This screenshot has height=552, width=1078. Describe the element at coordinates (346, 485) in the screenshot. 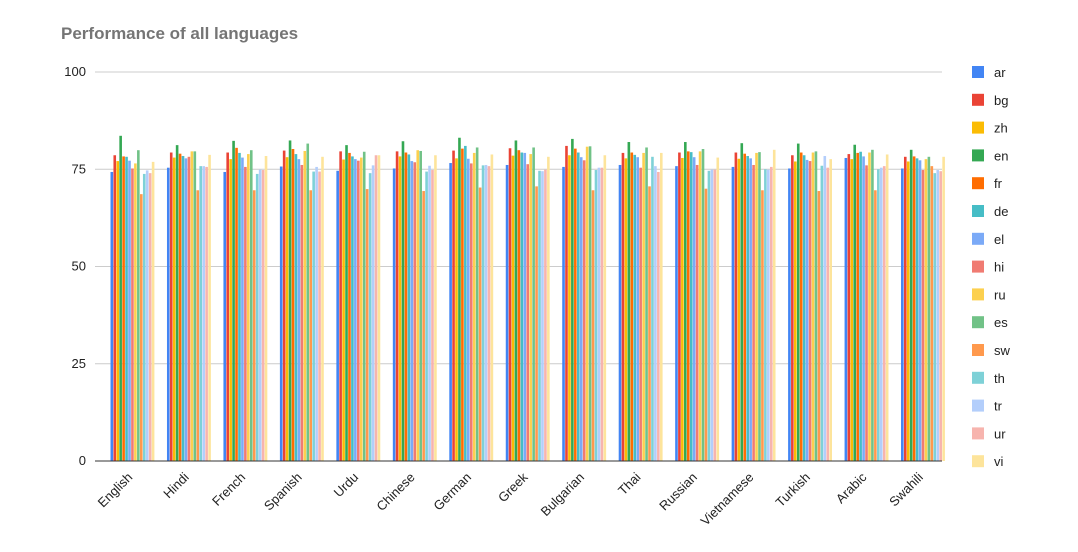

I see `x-tick-label: Urdu` at that location.